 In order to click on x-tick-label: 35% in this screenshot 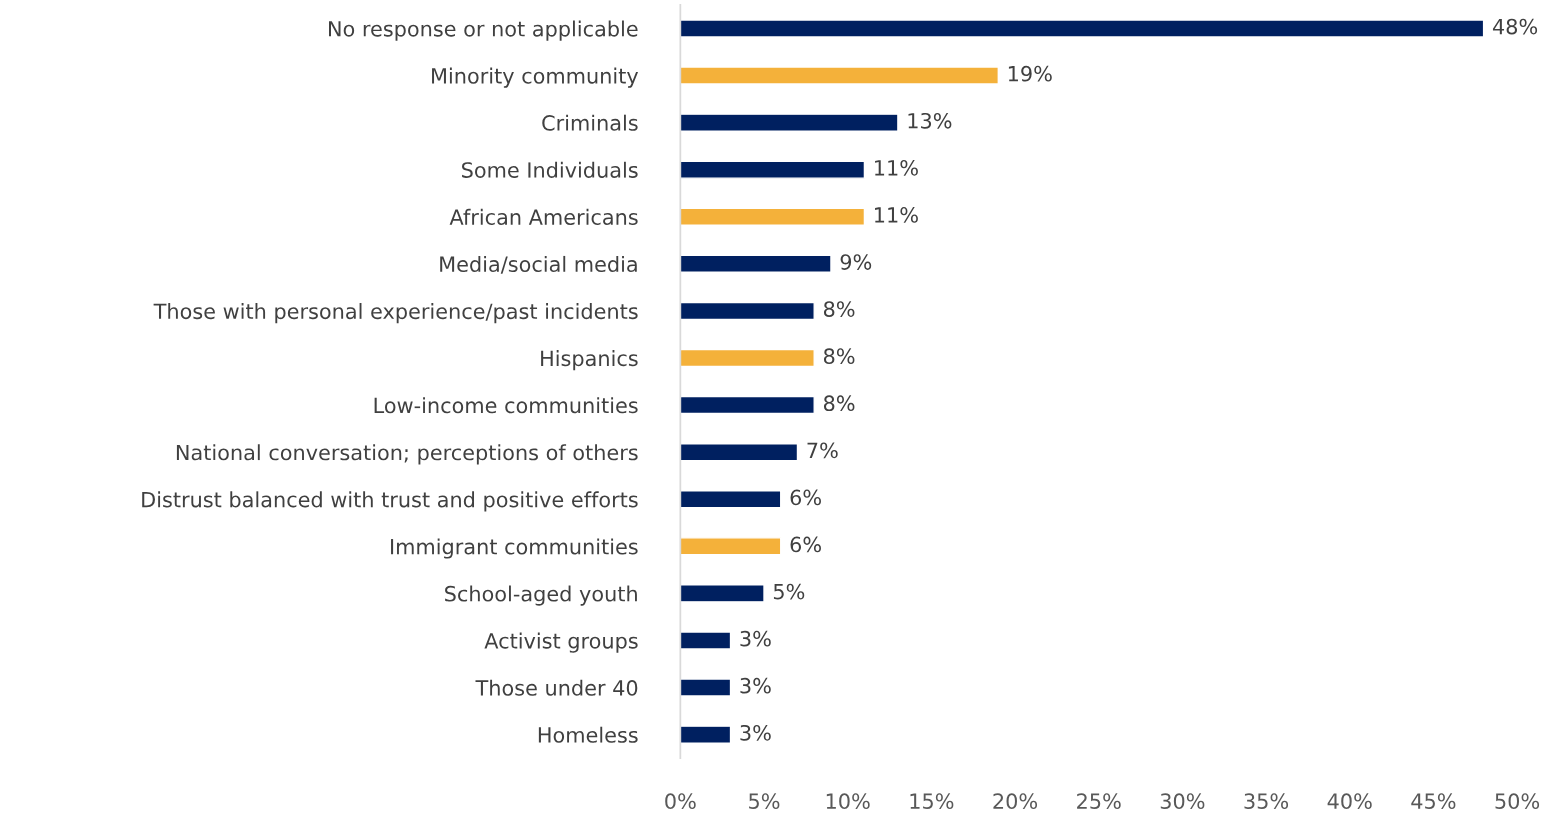, I will do `click(1266, 801)`.